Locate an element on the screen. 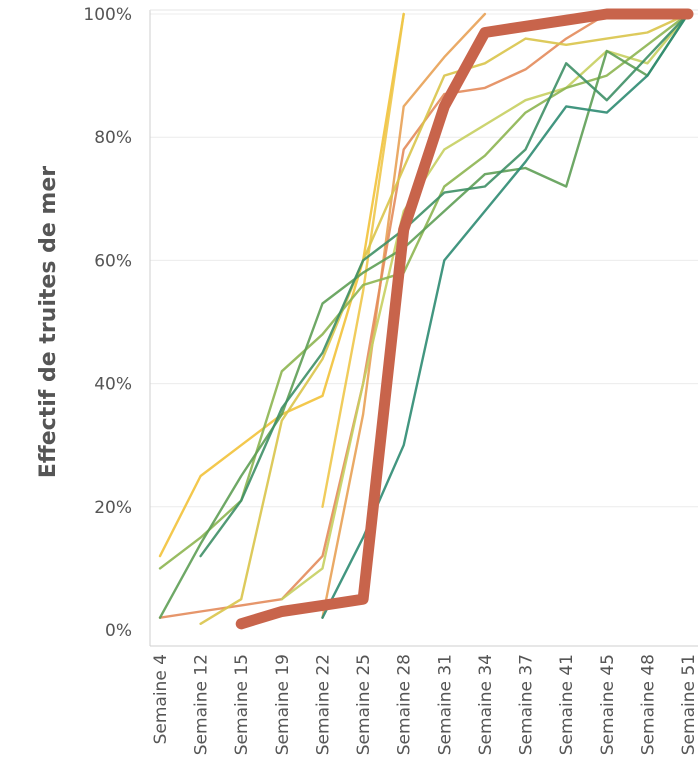 The height and width of the screenshot is (784, 698). y-tick-label: 0% is located at coordinates (118, 631).